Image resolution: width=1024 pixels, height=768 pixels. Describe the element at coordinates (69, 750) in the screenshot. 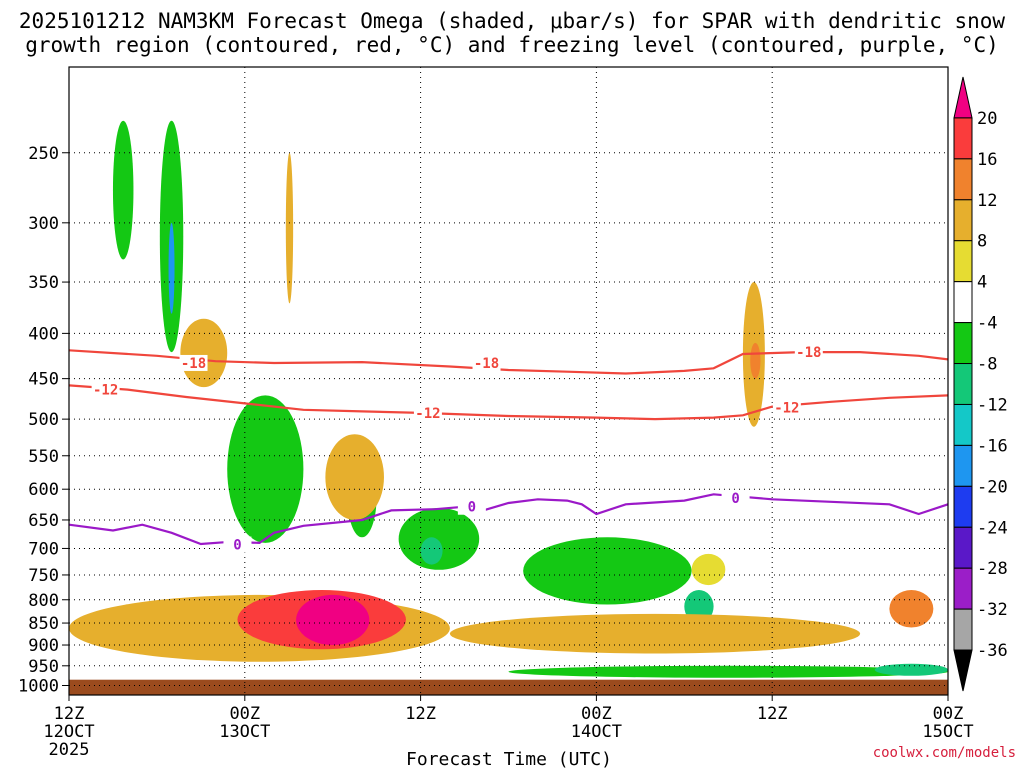

I see `x-tick-year: 2025` at that location.